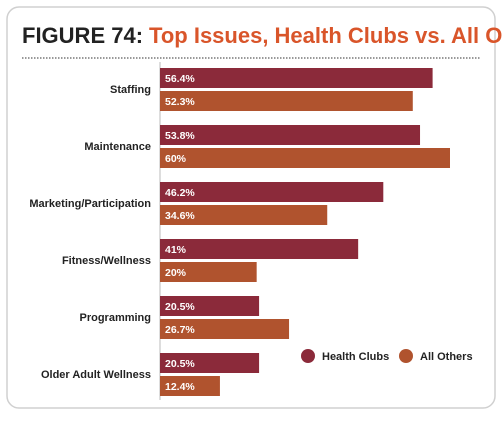  I want to click on y-tick-label: Maintenance, so click(117, 147).